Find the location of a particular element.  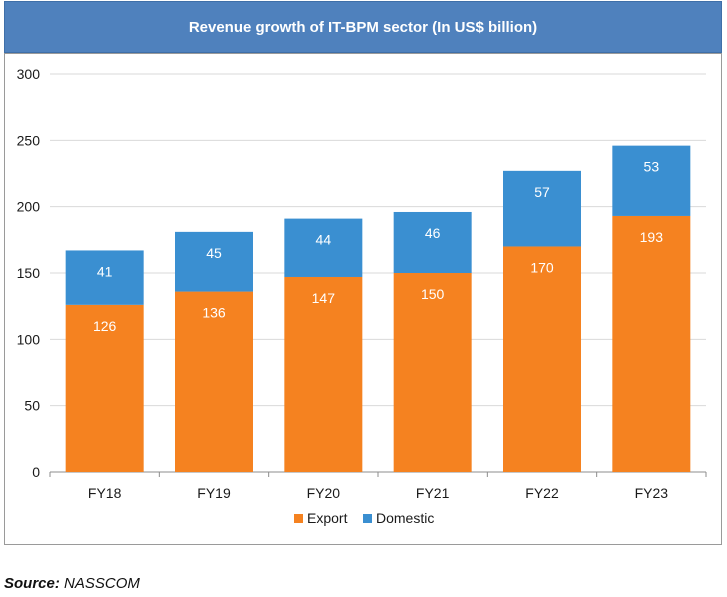

data-label-domestic: 45 is located at coordinates (214, 253).